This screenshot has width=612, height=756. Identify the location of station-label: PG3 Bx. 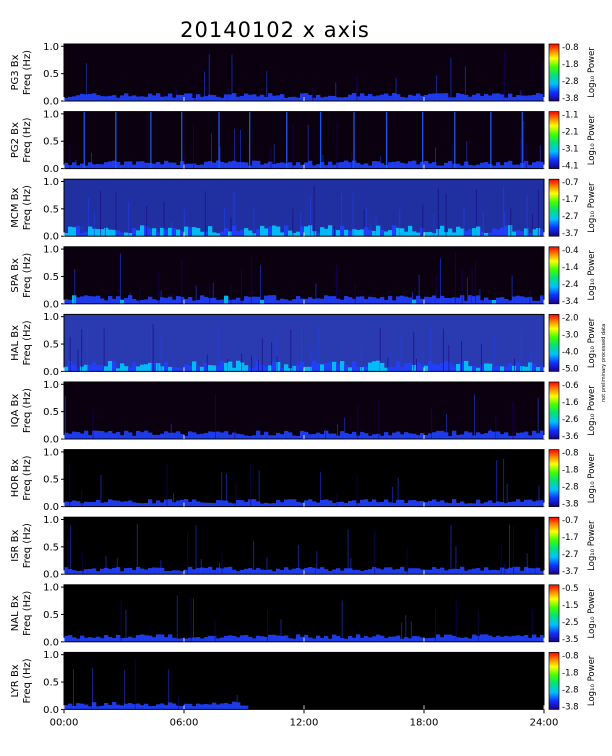
(15, 72).